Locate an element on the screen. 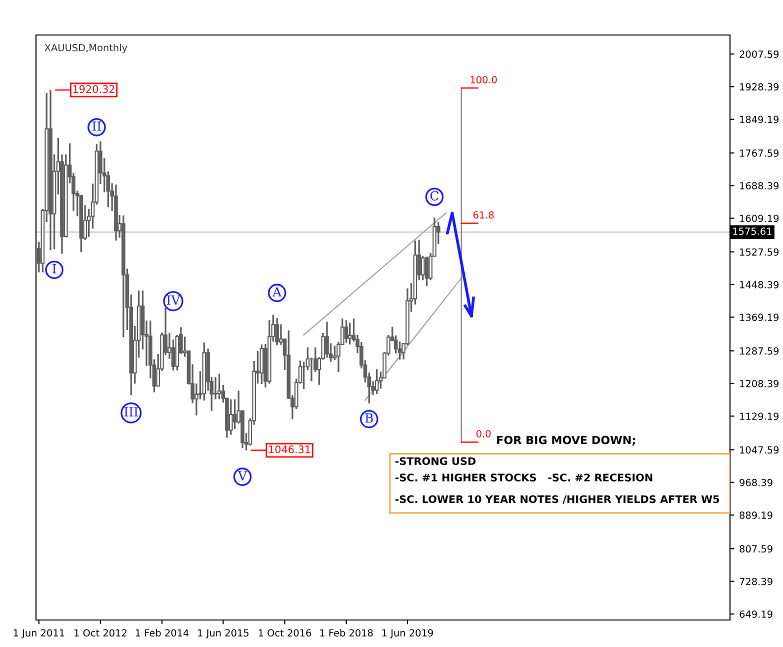 This screenshot has height=647, width=783. y-tick-label: 1688.39 is located at coordinates (759, 186).